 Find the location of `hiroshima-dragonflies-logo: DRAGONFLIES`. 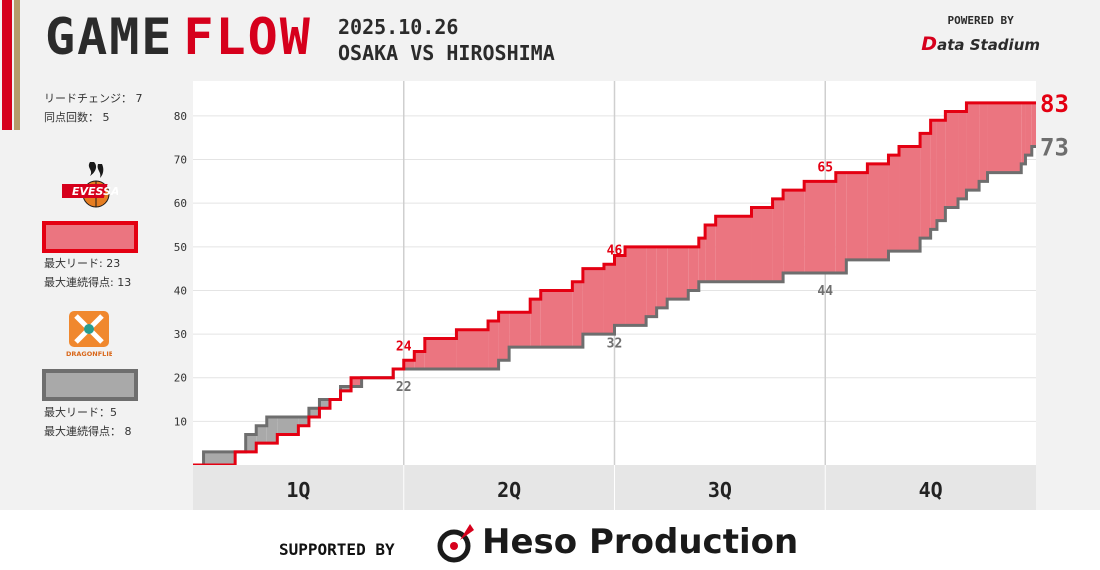

hiroshima-dragonflies-logo: DRAGONFLIES is located at coordinates (89, 334).